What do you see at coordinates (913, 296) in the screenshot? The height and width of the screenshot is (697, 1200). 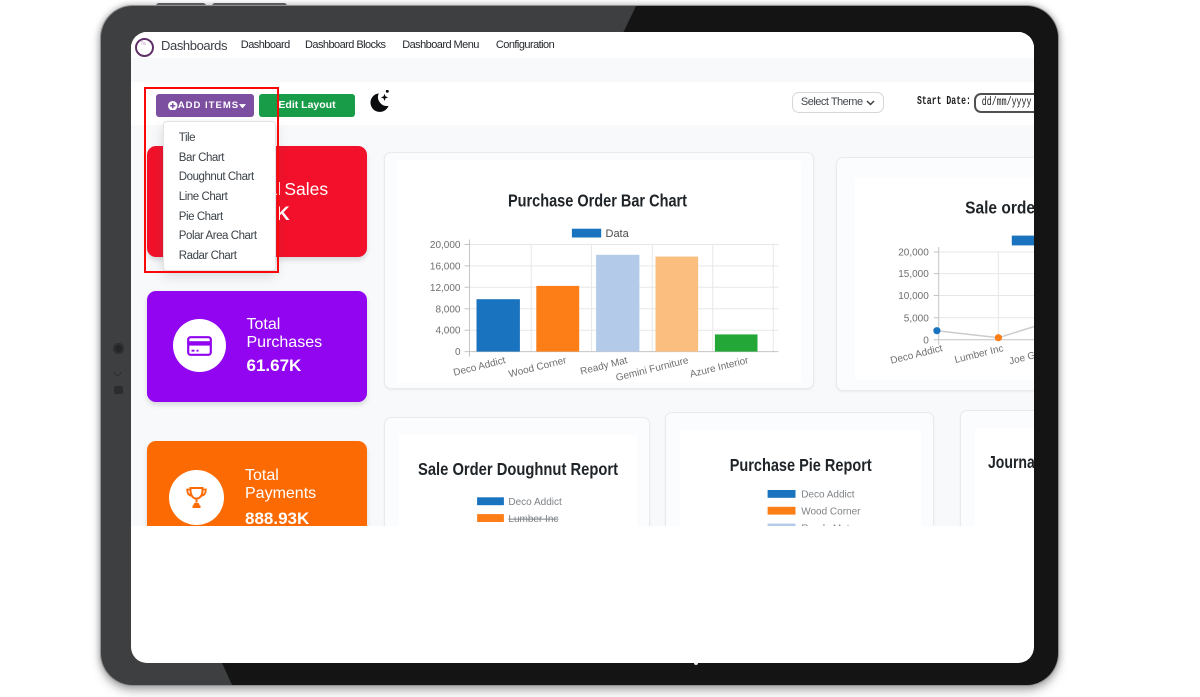 I see `svg-text: 10,000` at bounding box center [913, 296].